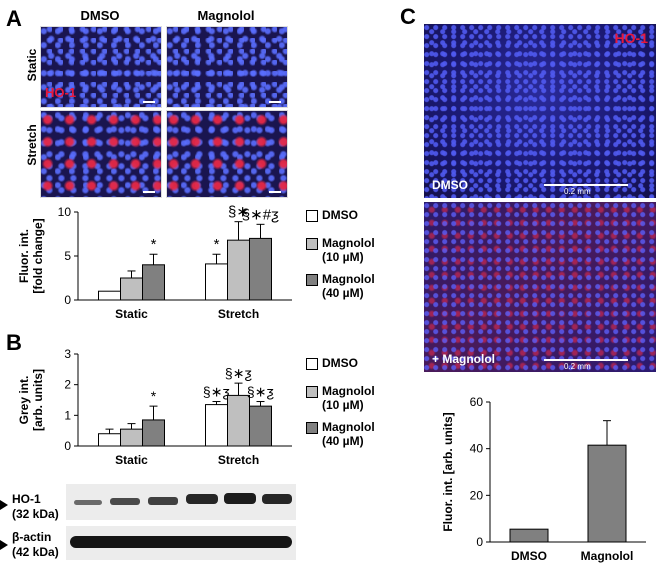 Image resolution: width=660 pixels, height=574 pixels. Describe the element at coordinates (607, 556) in the screenshot. I see `x-tick-label: Magnolol` at that location.